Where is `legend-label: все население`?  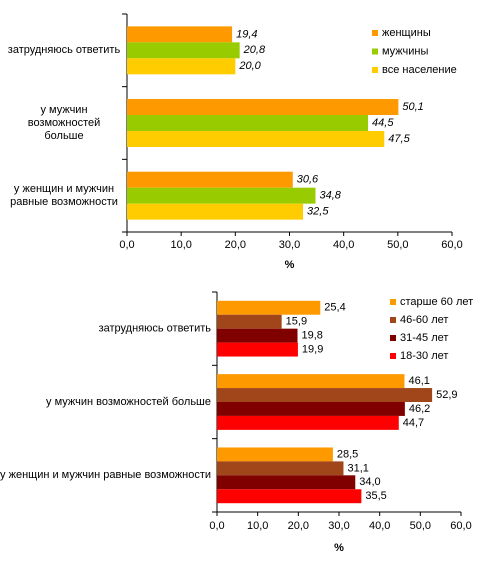 legend-label: все население is located at coordinates (419, 70).